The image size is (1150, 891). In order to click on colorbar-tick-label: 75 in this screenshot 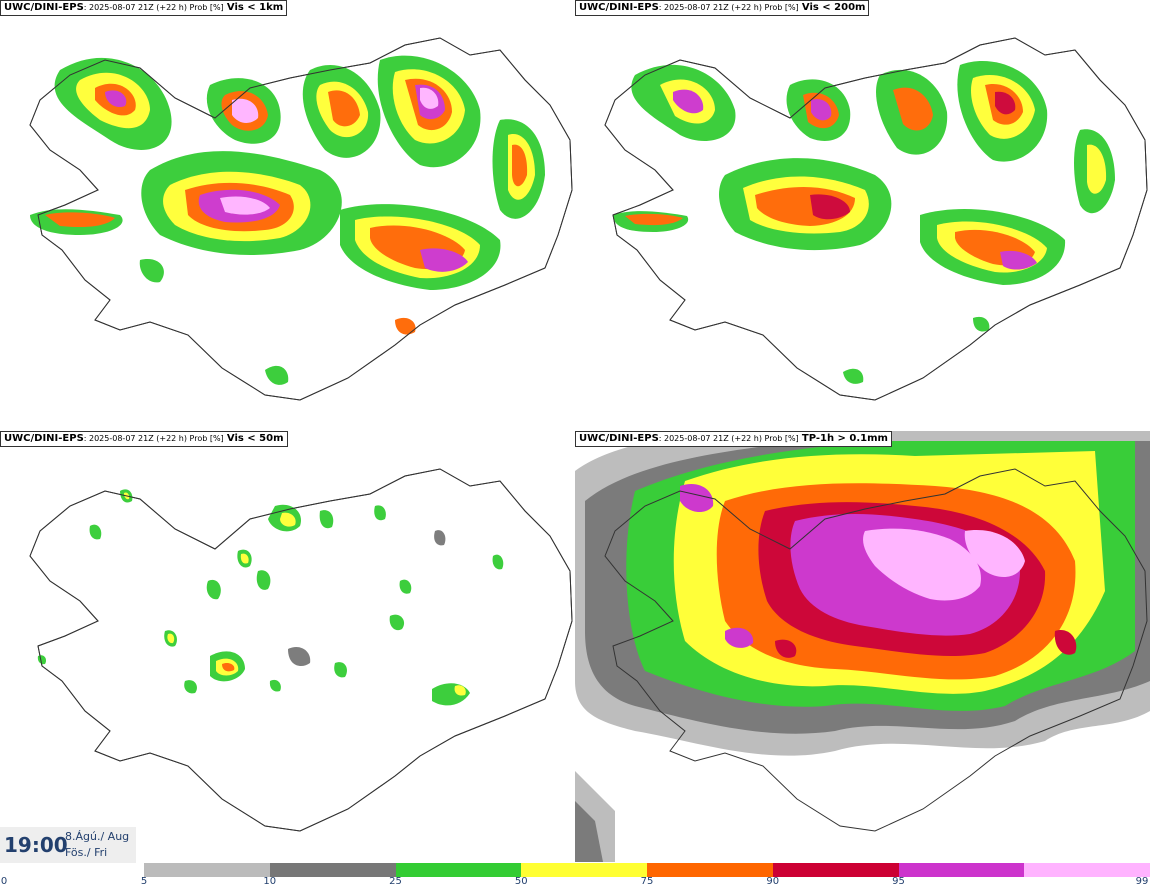, I will do `click(647, 881)`.